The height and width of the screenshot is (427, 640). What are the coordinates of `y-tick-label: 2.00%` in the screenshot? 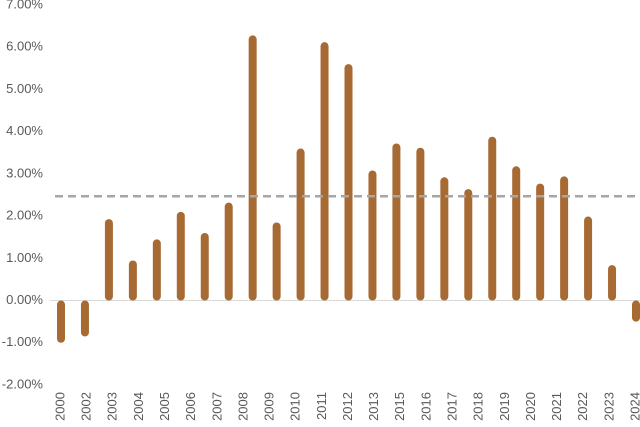 It's located at (24, 215).